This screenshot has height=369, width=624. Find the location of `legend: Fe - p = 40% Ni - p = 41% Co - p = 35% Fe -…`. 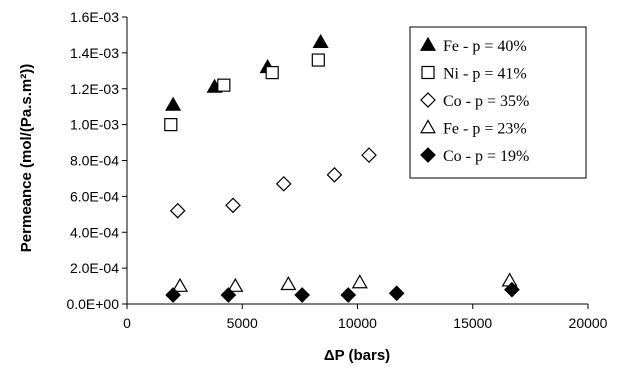

legend: Fe - p = 40% Ni - p = 41% Co - p = 35% Fe -… is located at coordinates (498, 102).